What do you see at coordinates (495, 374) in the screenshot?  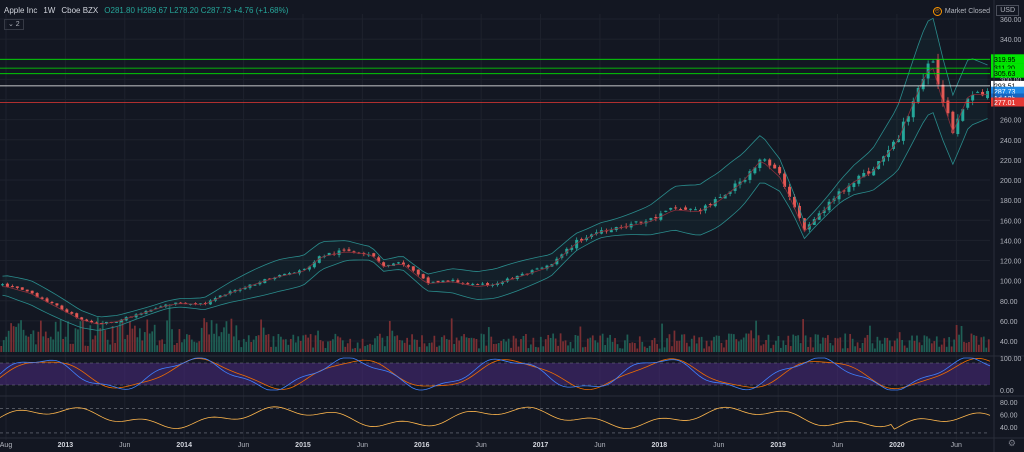 I see `stoch-d-line` at bounding box center [495, 374].